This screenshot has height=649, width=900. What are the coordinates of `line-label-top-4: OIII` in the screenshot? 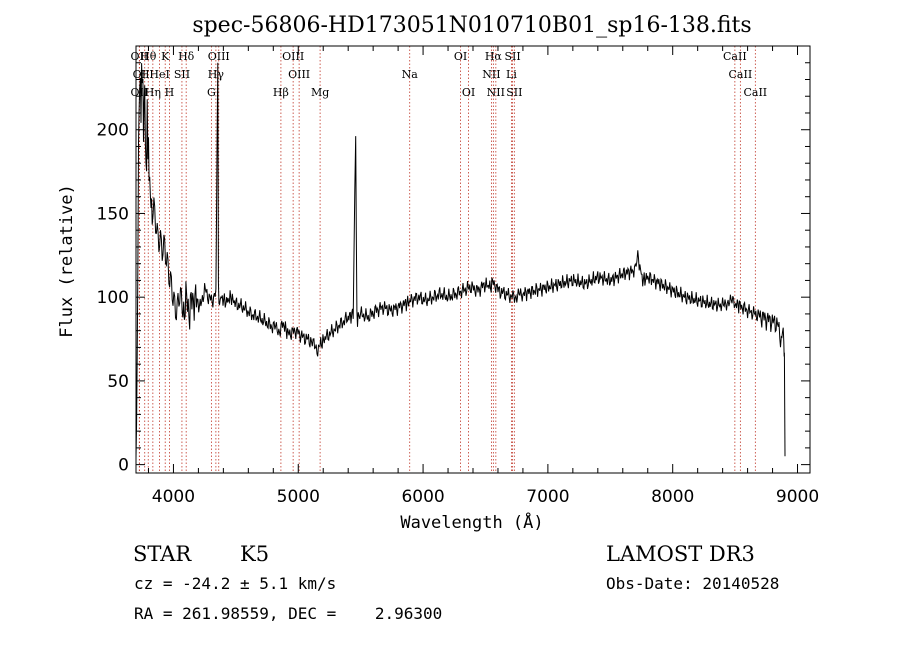 It's located at (219, 56).